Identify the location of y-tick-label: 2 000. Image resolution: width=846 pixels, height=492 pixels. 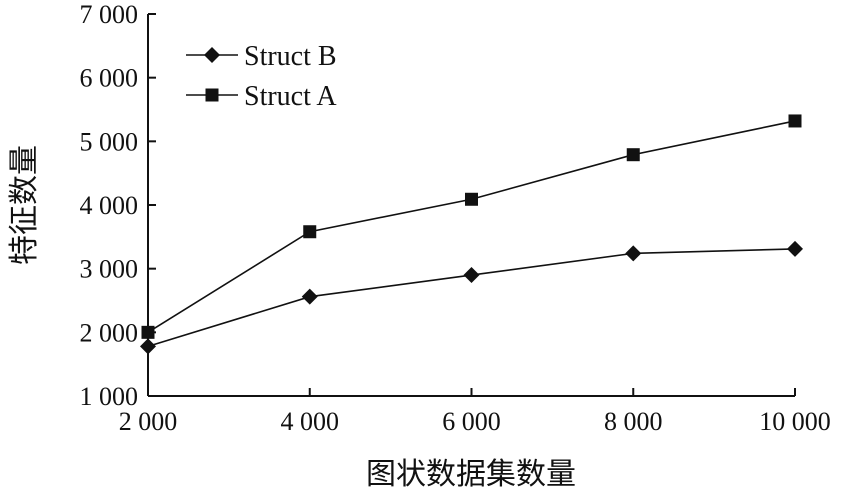
(109, 332).